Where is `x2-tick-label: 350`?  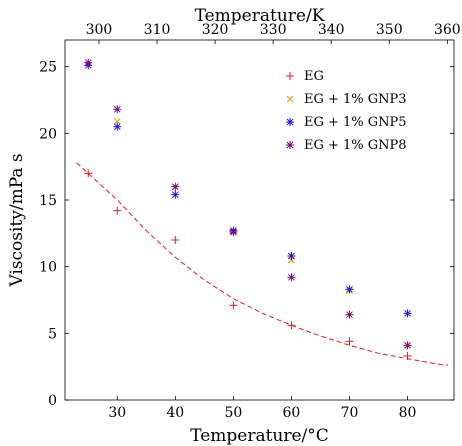 x2-tick-label: 350 is located at coordinates (389, 30).